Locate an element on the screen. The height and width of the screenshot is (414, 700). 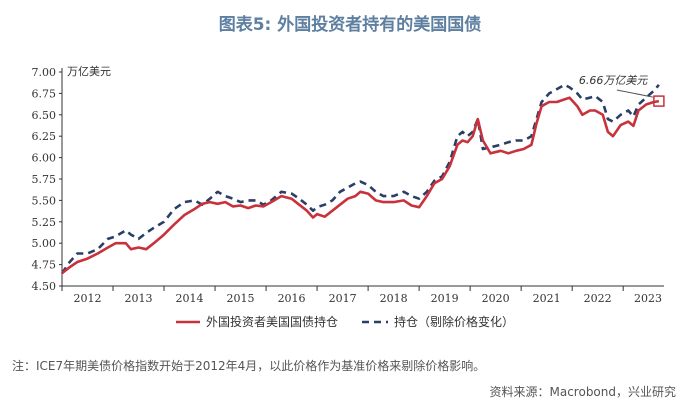
x-tick-label: 2017 is located at coordinates (343, 298).